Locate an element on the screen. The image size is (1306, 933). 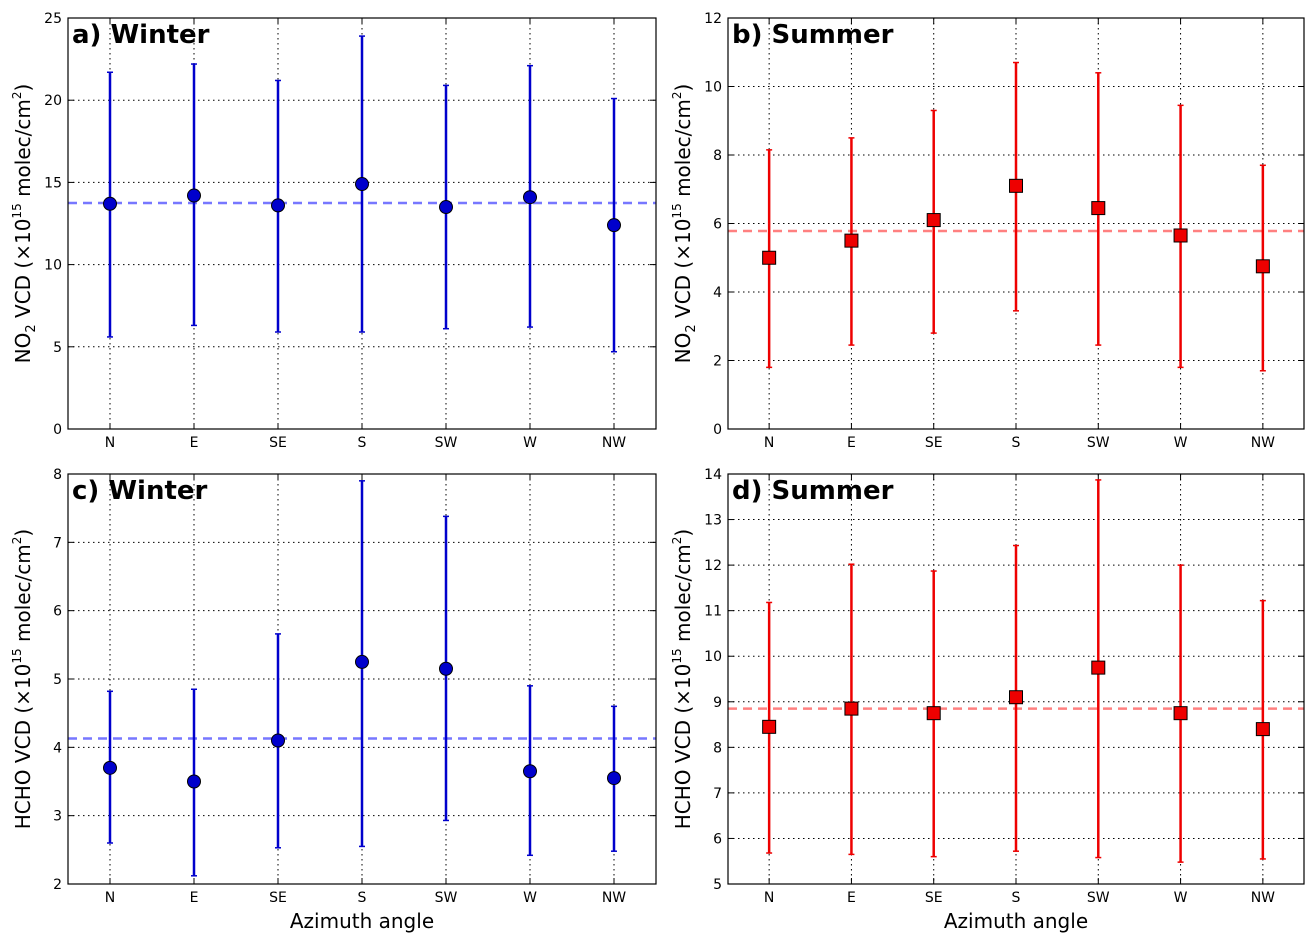
panel-title: a) Winter is located at coordinates (141, 35).